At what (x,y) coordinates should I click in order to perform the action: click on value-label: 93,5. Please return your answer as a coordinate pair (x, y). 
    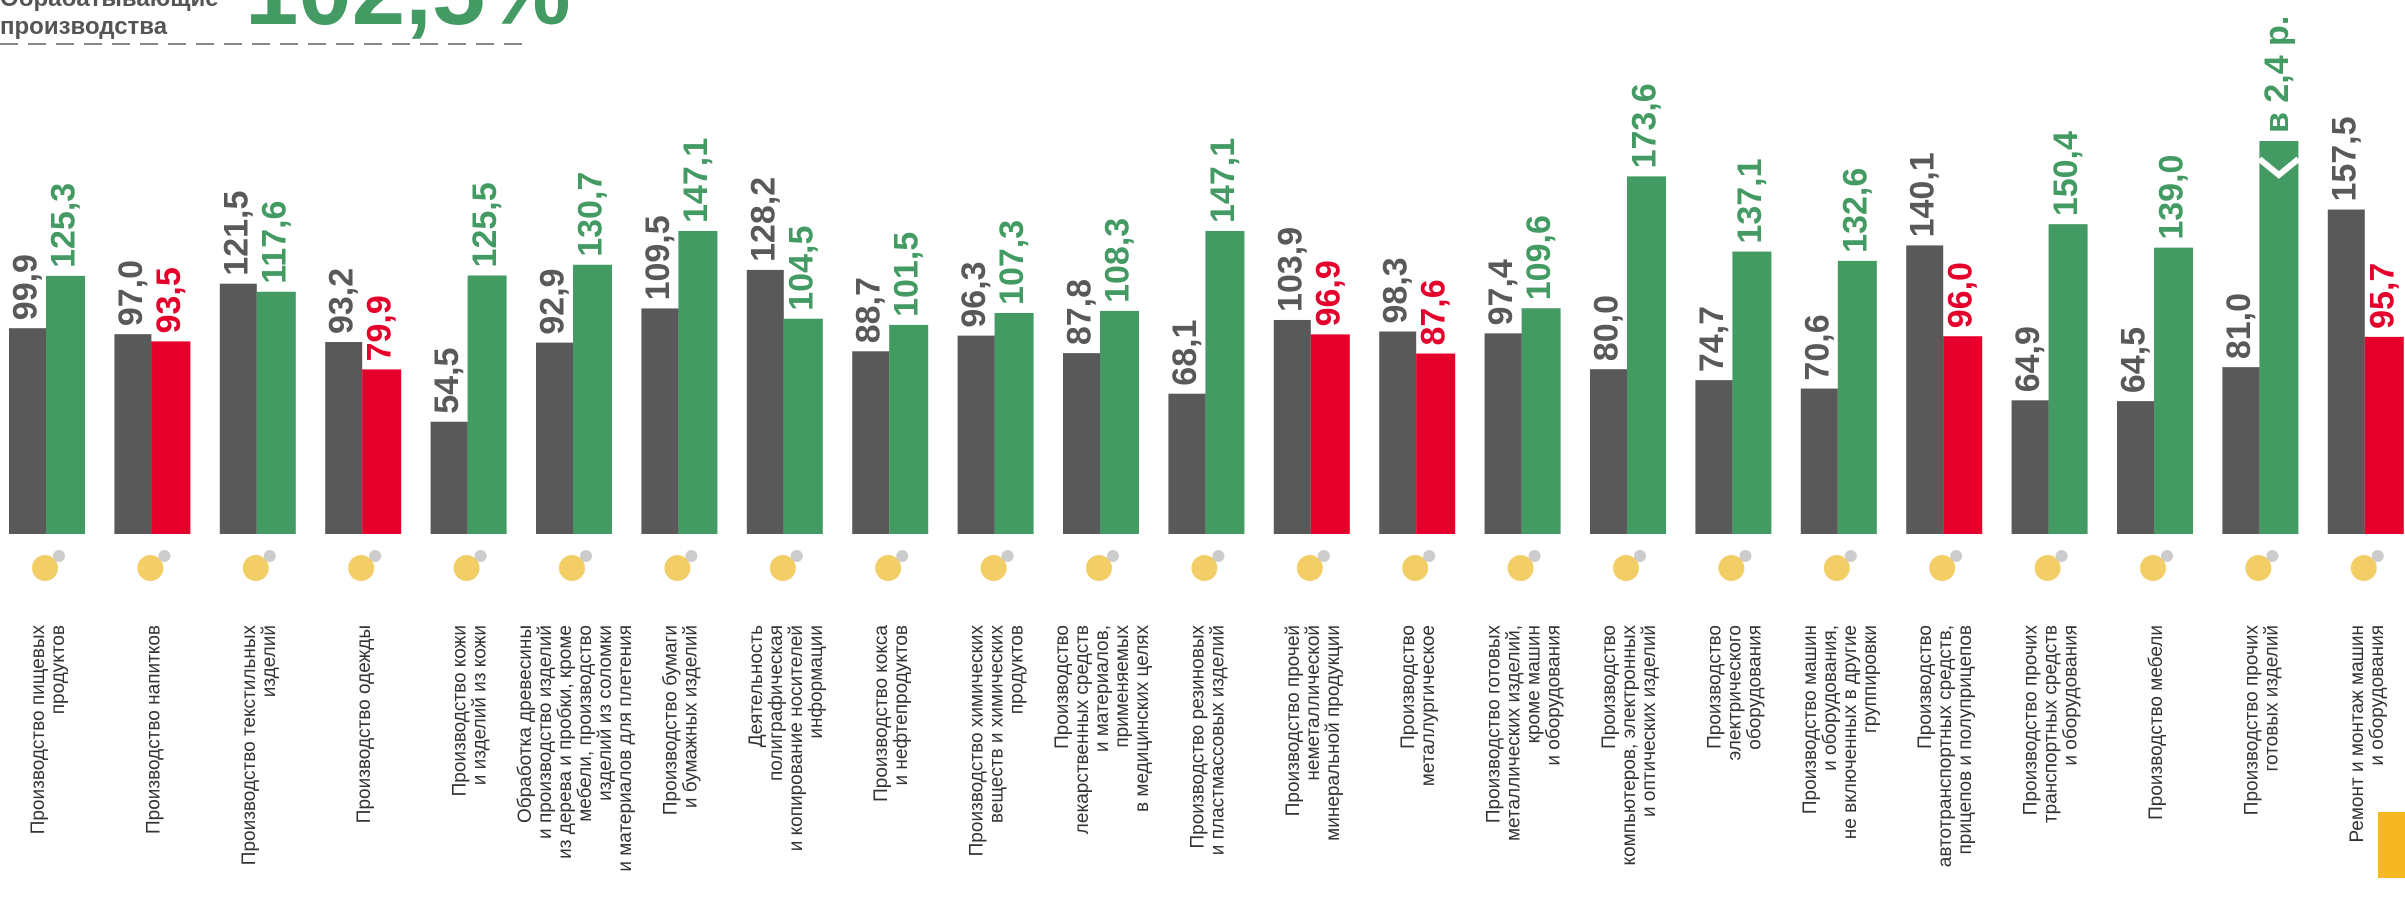
    Looking at the image, I should click on (169, 300).